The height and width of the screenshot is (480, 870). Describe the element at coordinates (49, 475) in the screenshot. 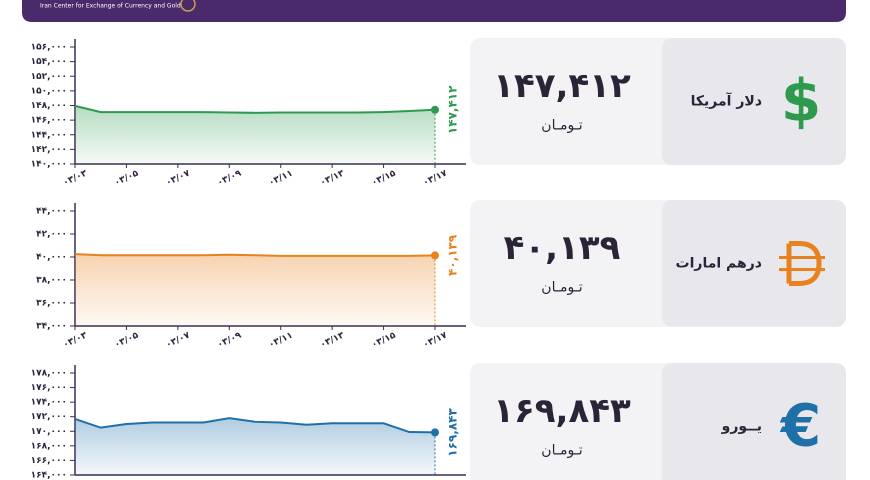

I see `y-tick-label: ۱۶۴,۰۰۰` at that location.